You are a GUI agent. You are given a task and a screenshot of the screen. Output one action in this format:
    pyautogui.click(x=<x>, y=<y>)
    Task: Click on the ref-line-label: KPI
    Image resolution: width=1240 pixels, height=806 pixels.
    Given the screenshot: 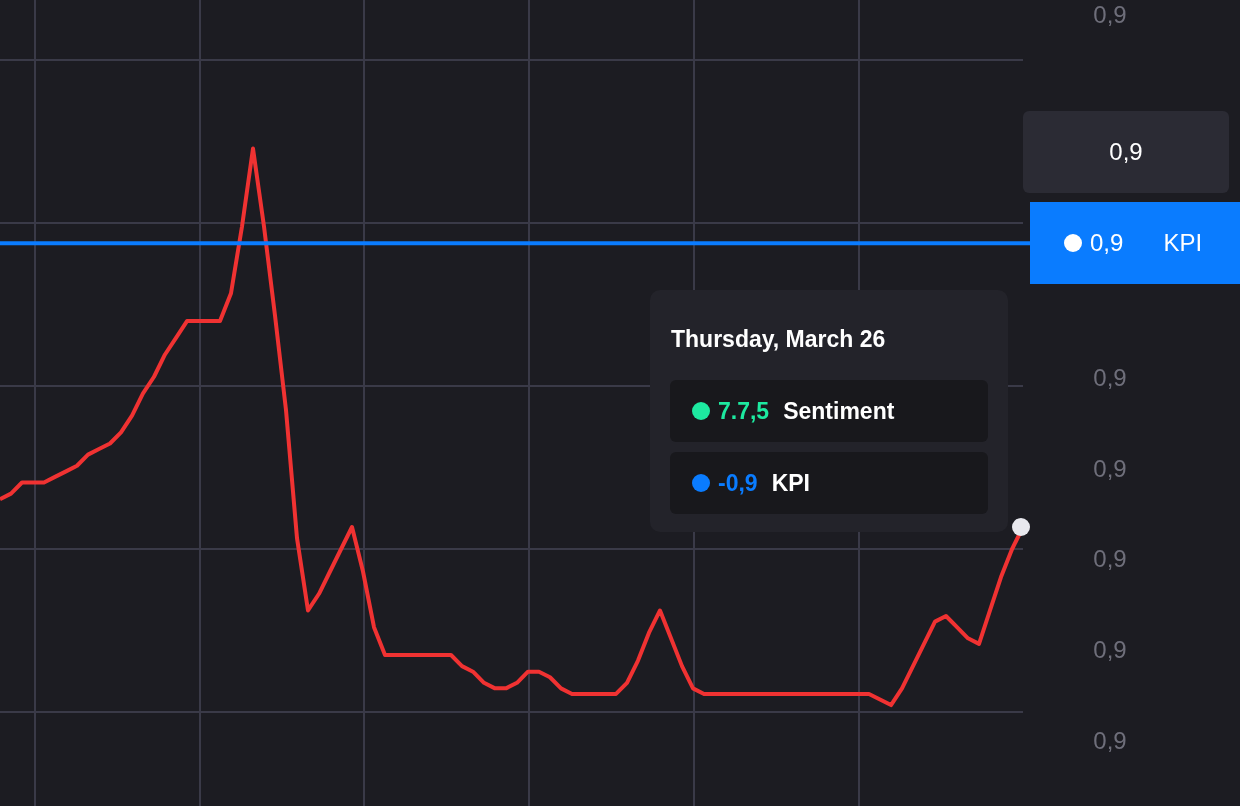 What is the action you would take?
    pyautogui.click(x=1183, y=243)
    